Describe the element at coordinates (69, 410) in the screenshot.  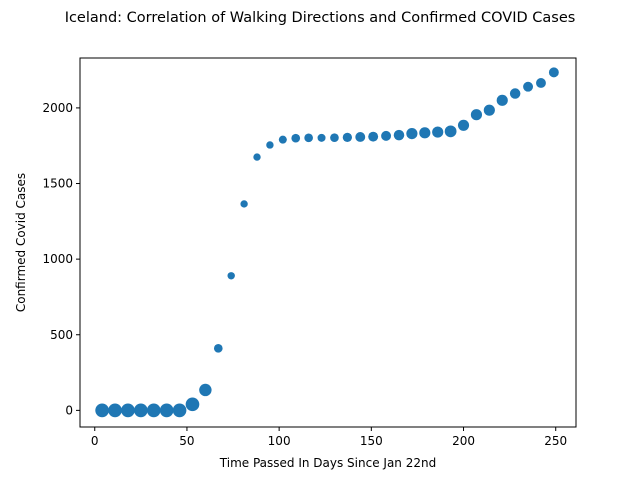
I see `y-tick-label: 0` at that location.